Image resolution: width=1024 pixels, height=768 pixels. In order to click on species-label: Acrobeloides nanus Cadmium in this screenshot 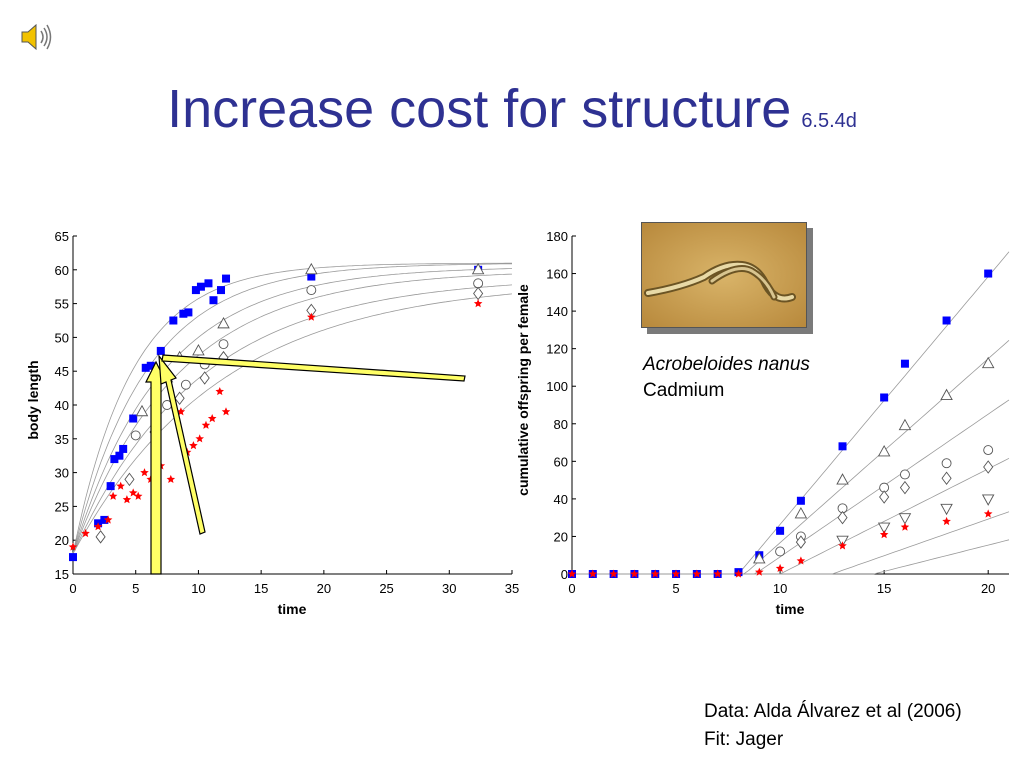, I will do `click(726, 378)`.